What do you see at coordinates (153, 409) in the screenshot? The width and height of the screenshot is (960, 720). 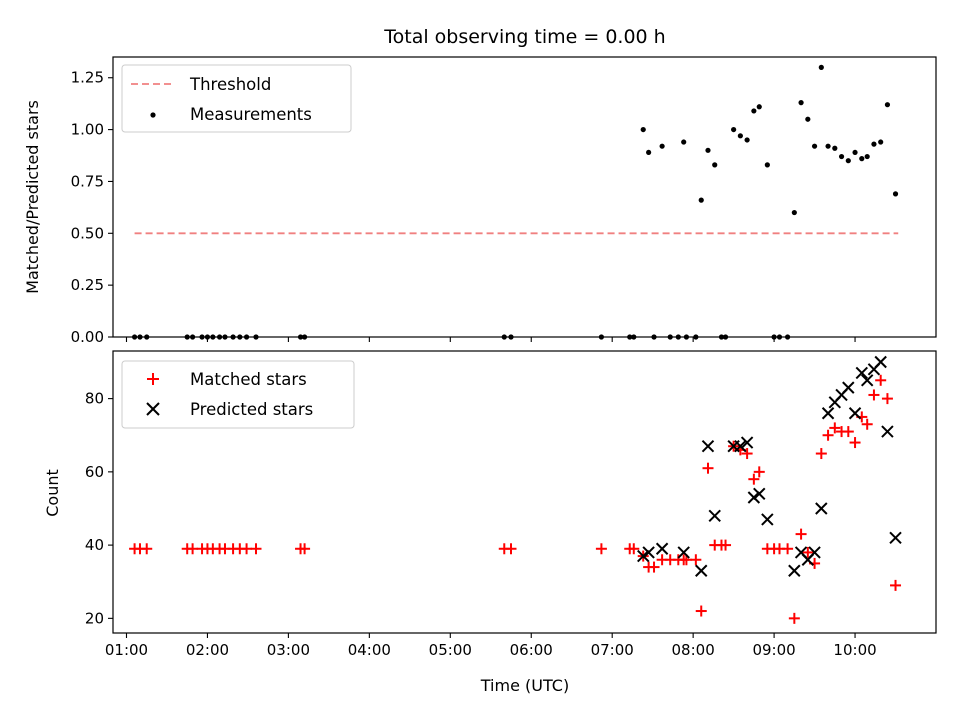 I see `legend-predicted-marker` at bounding box center [153, 409].